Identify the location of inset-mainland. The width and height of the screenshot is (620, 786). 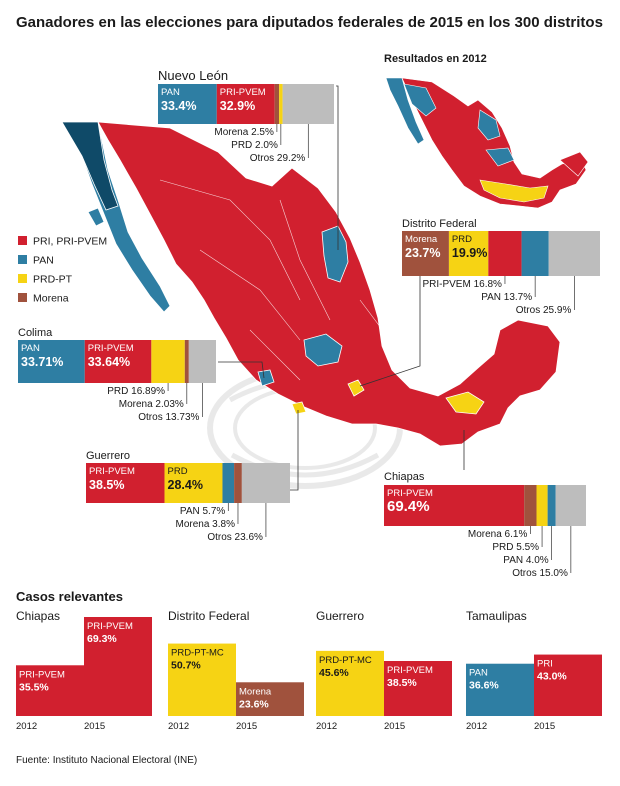
(494, 143).